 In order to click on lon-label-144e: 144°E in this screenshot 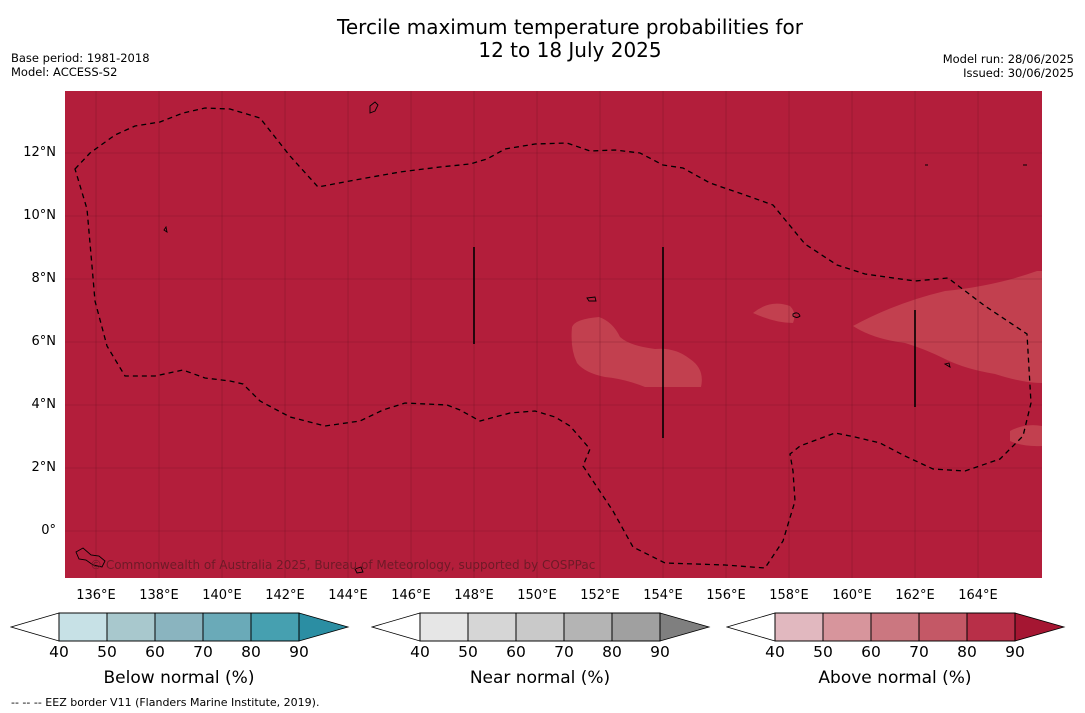, I will do `click(348, 595)`.